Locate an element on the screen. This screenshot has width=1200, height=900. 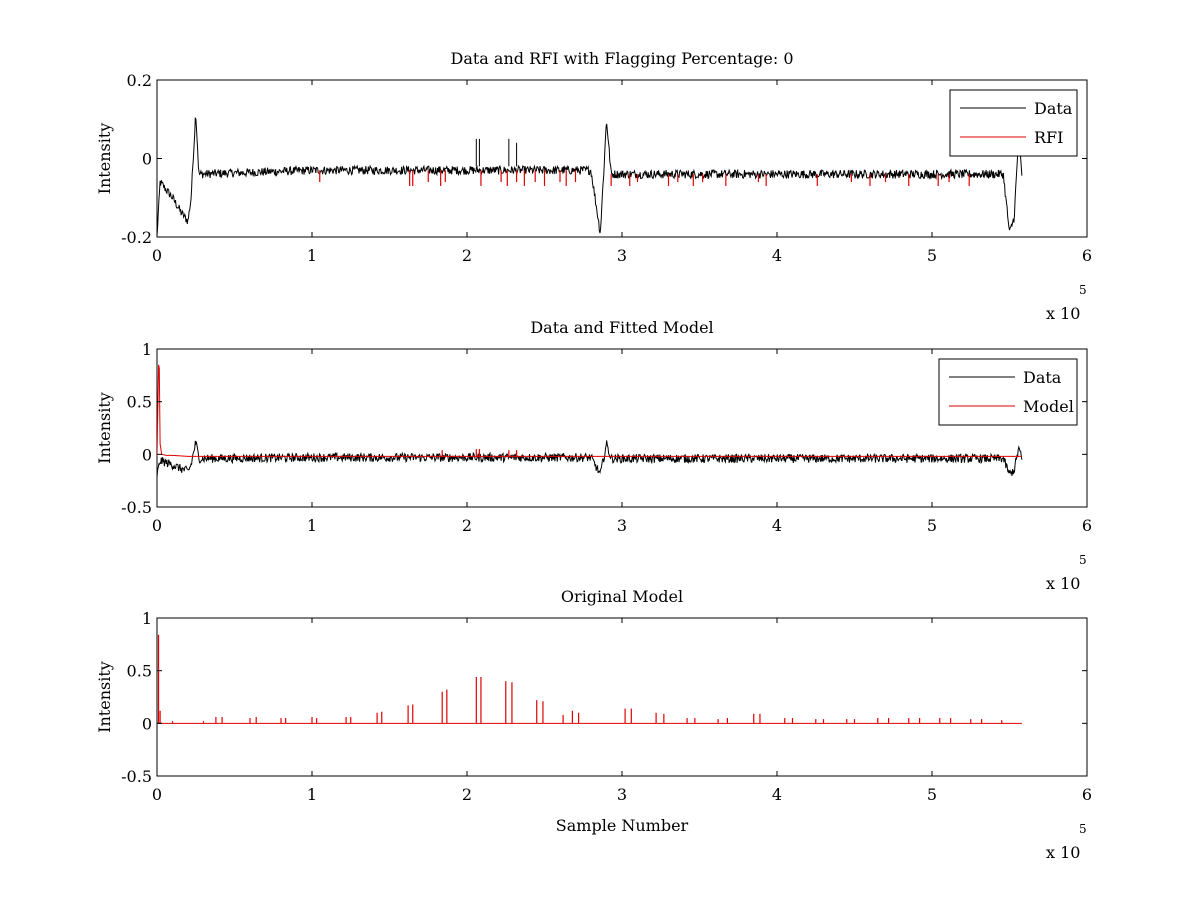
chart-title: Data and RFI with Flagging Percentage: 0 is located at coordinates (621, 58).